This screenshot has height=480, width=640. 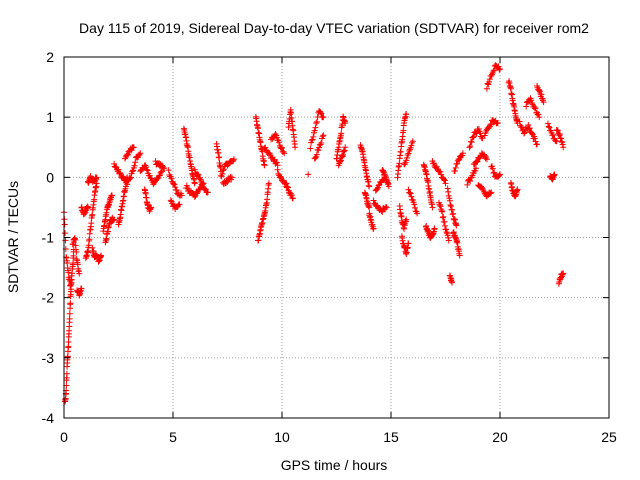 I want to click on x-tick-label: 5, so click(x=173, y=437).